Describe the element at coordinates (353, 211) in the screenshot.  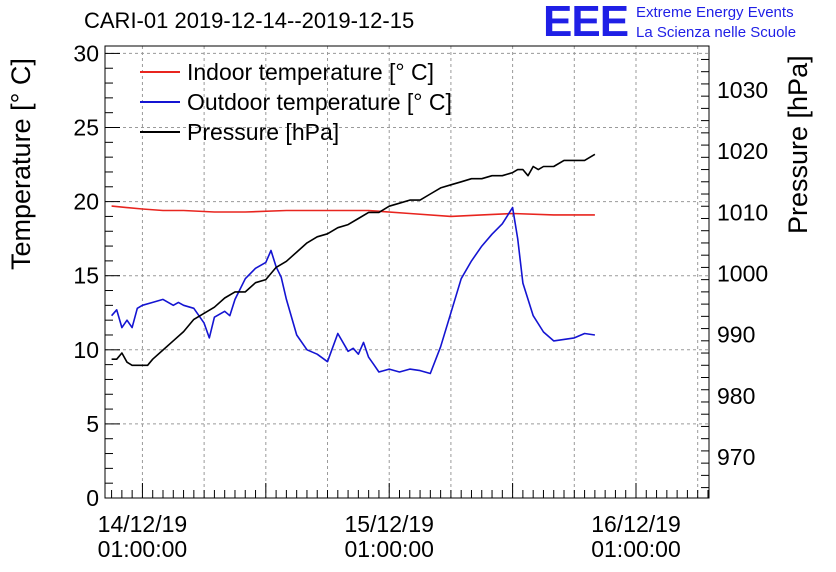
I see `indoor-temperature-line` at that location.